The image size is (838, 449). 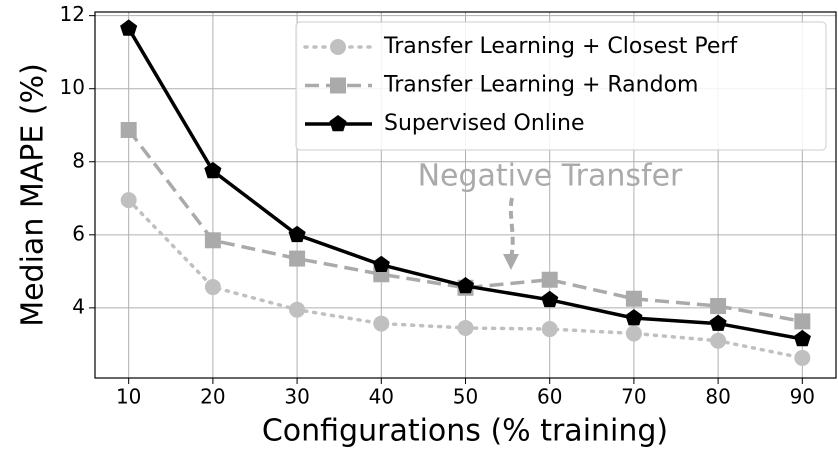 What do you see at coordinates (511, 262) in the screenshot?
I see `annotation-arrowhead` at bounding box center [511, 262].